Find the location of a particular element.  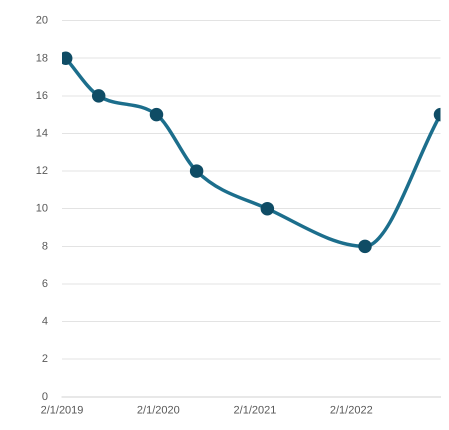

y-tick-label: 16 is located at coordinates (42, 96).